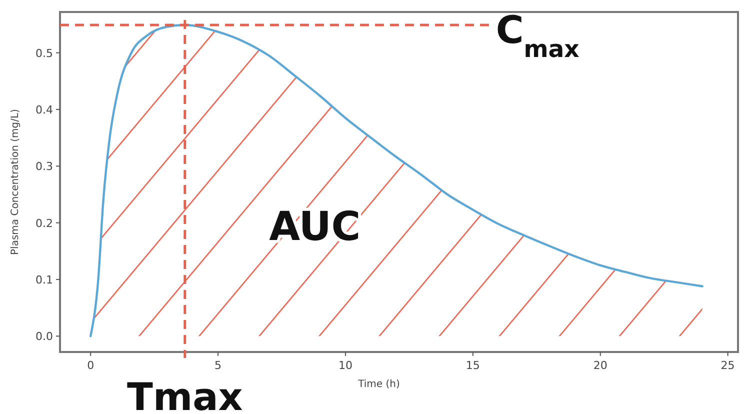  Describe the element at coordinates (44, 337) in the screenshot. I see `y-tick-label: 0.0` at that location.